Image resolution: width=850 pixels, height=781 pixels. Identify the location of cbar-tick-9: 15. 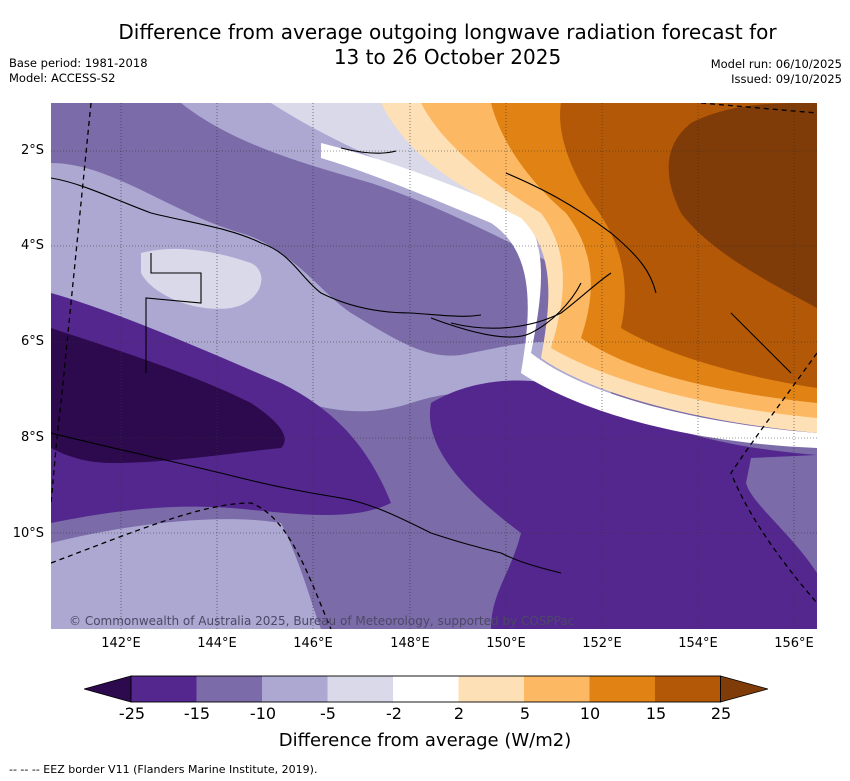
(656, 713).